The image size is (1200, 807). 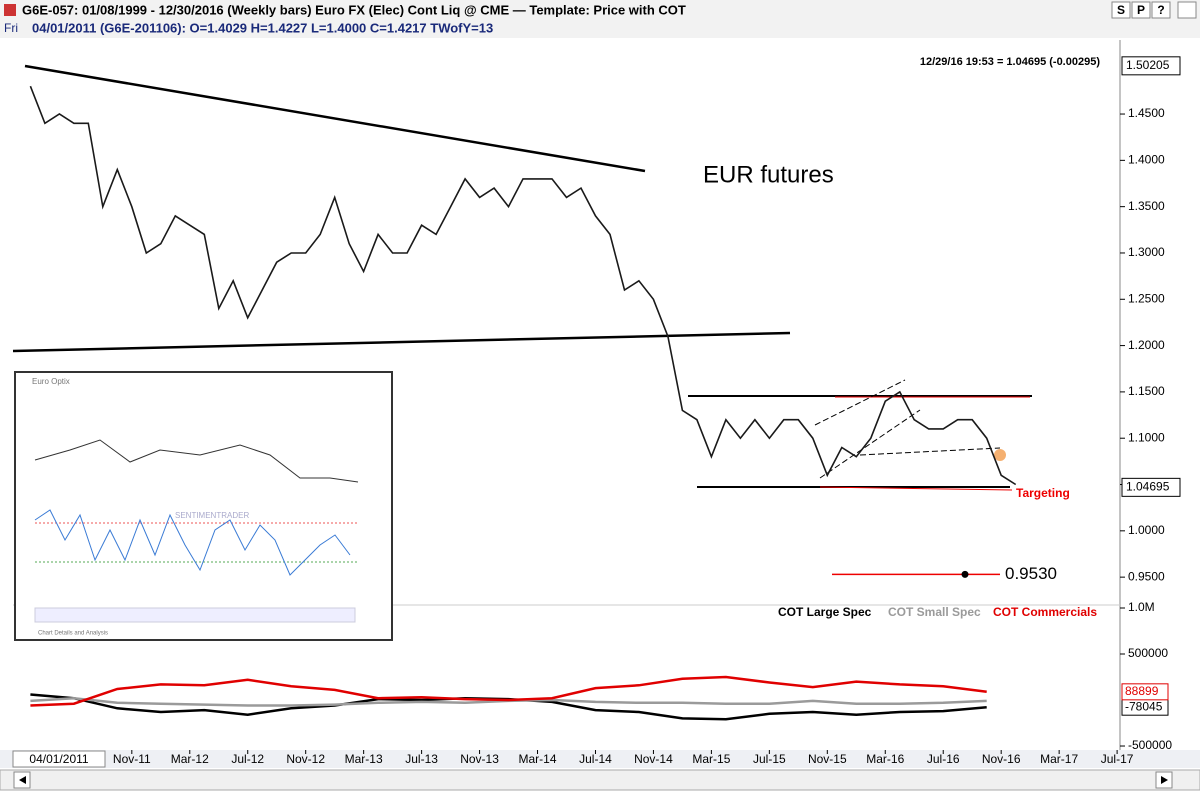 What do you see at coordinates (1146, 252) in the screenshot?
I see `y-tick-label: 1.3000` at bounding box center [1146, 252].